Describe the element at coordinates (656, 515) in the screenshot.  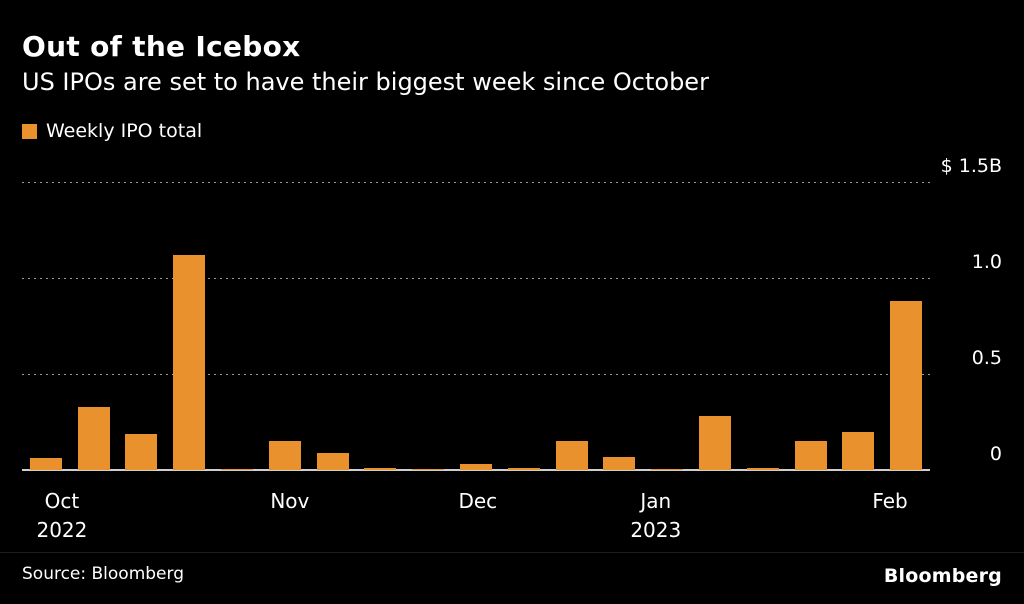
I see `x-tick-jan: Jan 2023` at that location.